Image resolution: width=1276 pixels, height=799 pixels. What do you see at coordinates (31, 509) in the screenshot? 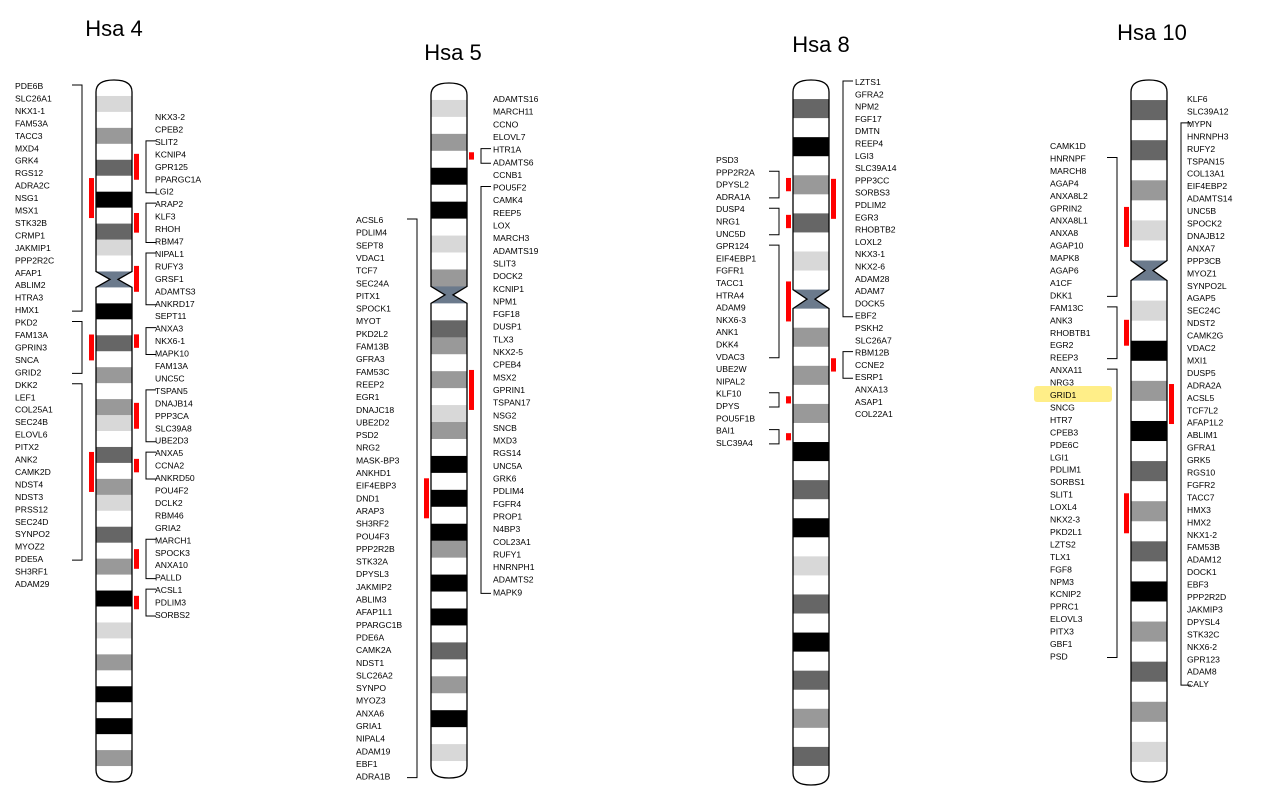
I see `gene-label: PRSS12` at bounding box center [31, 509].